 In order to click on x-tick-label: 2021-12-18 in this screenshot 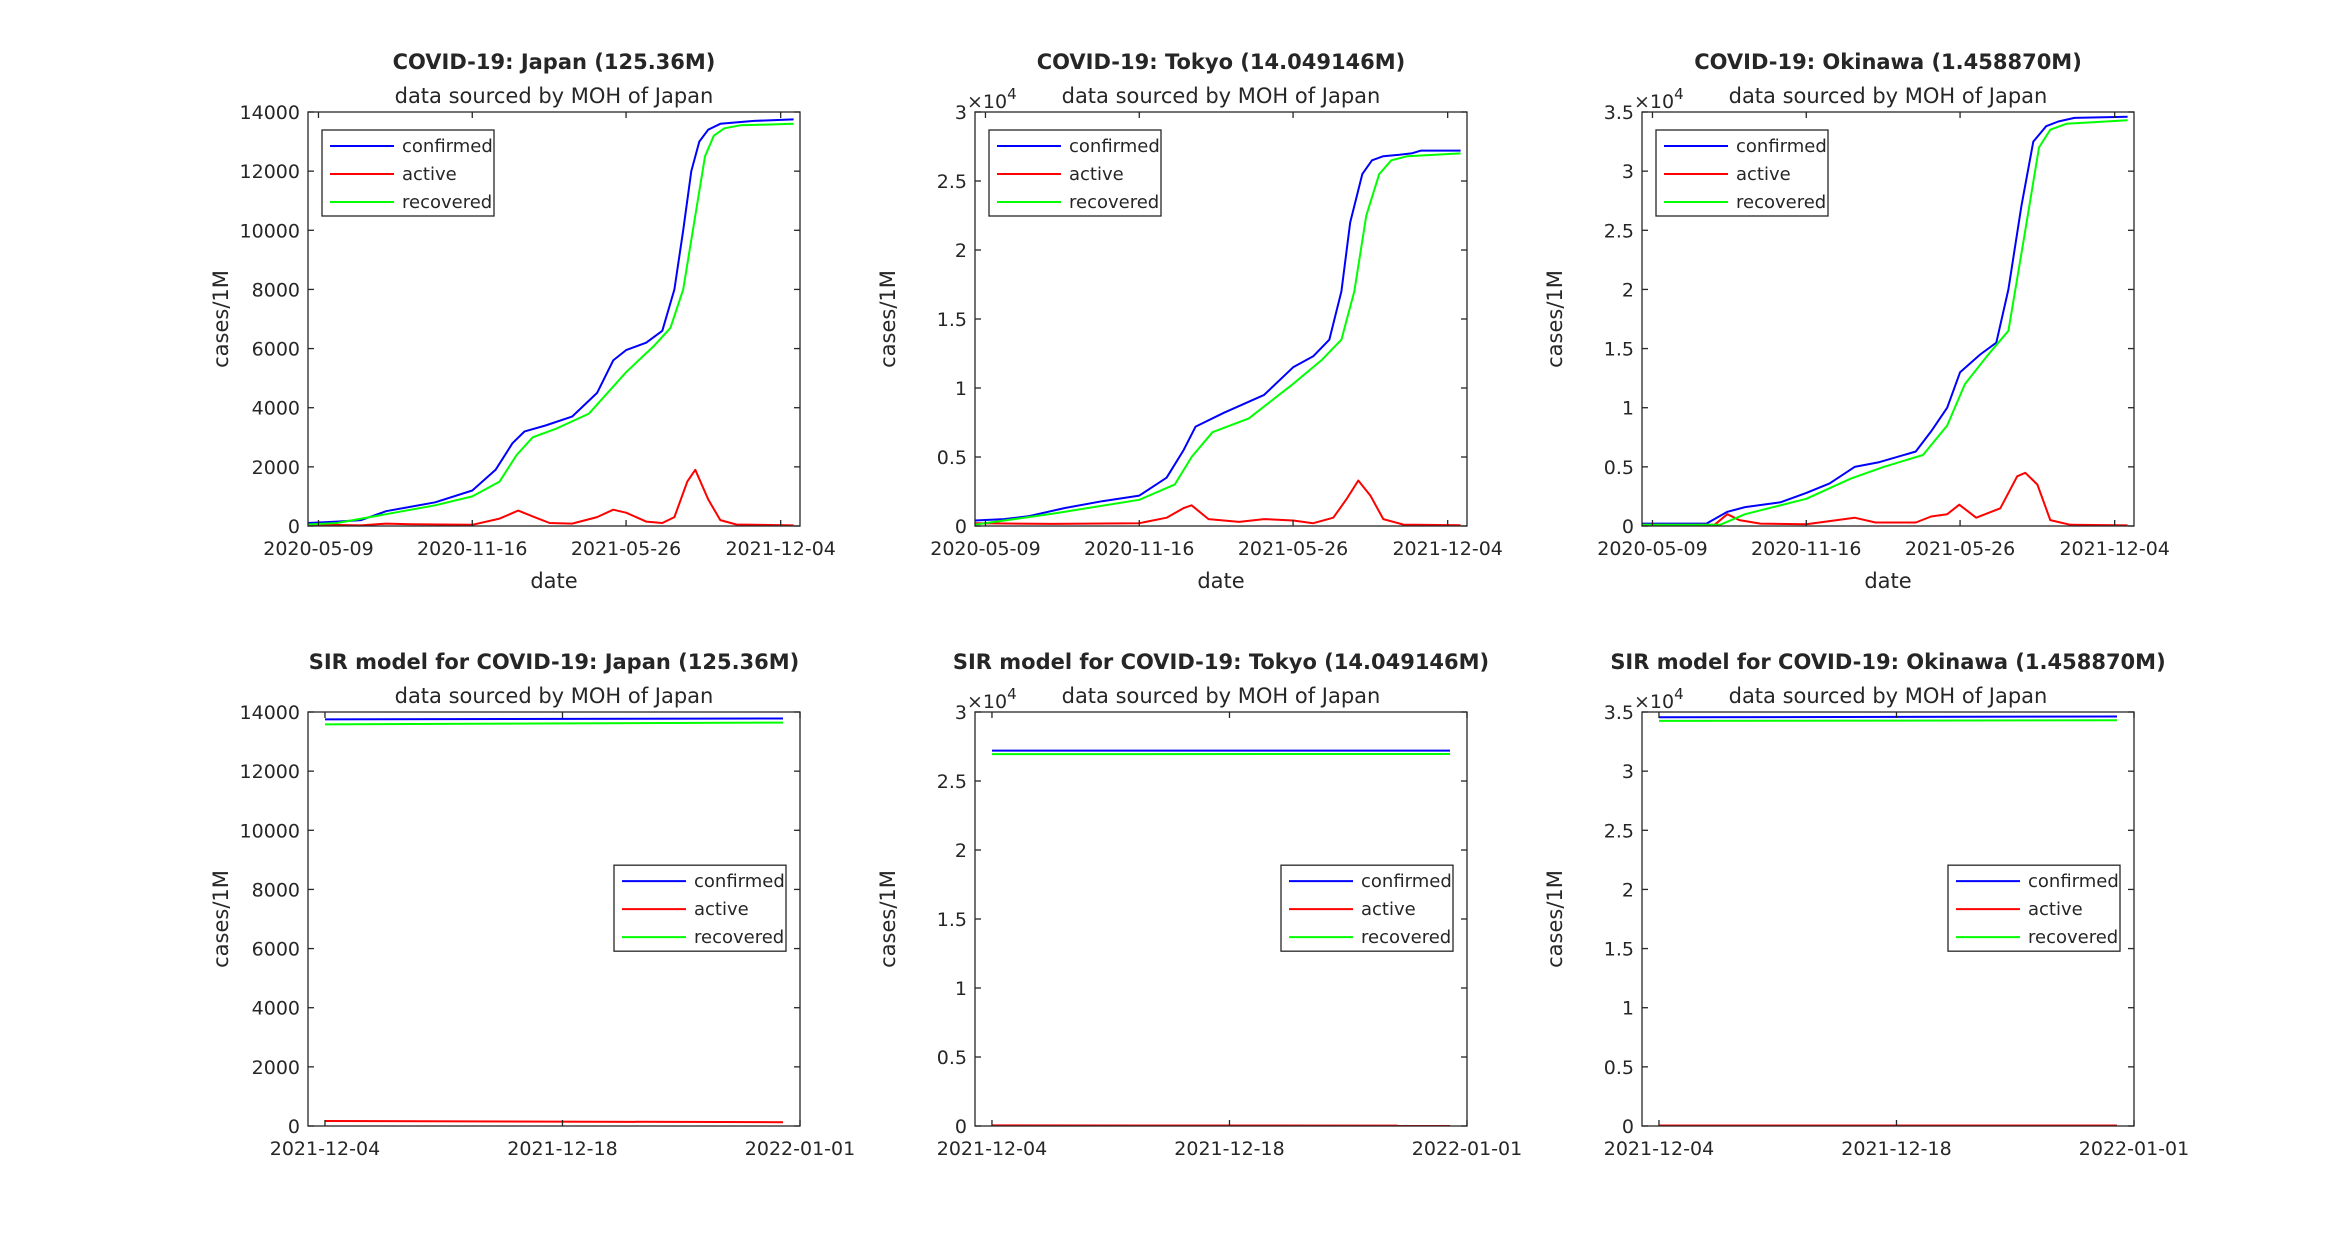, I will do `click(1229, 1149)`.